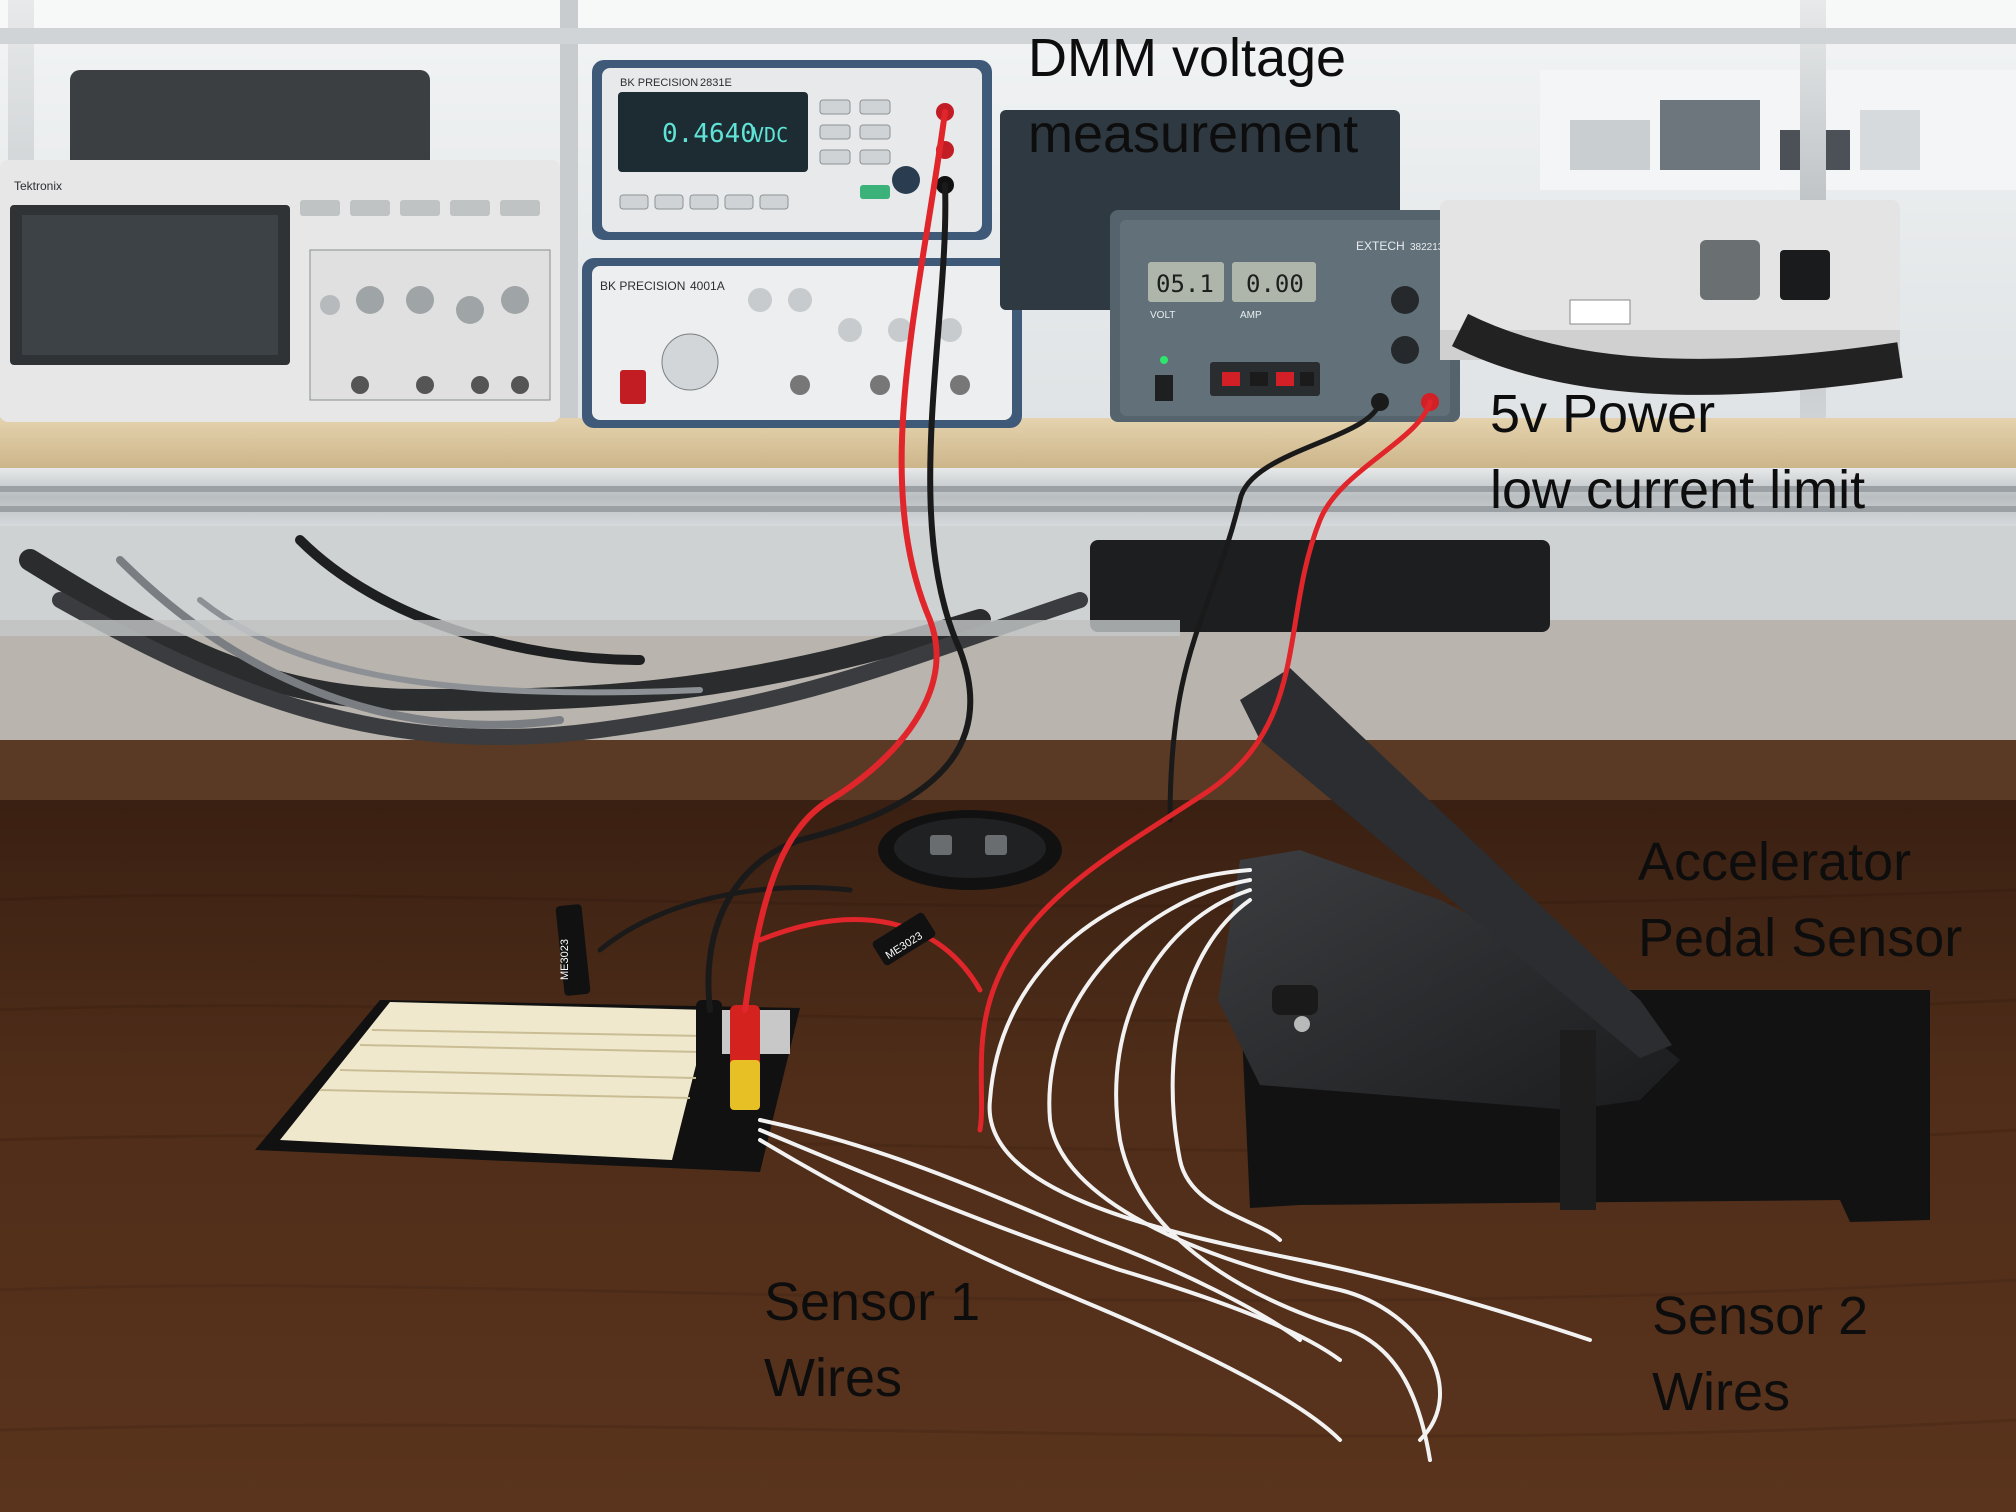 Image resolution: width=2016 pixels, height=1512 pixels. What do you see at coordinates (1285, 316) in the screenshot?
I see `power-supply: 05.1 0.00 VOLT AMP EXTECH 382213` at bounding box center [1285, 316].